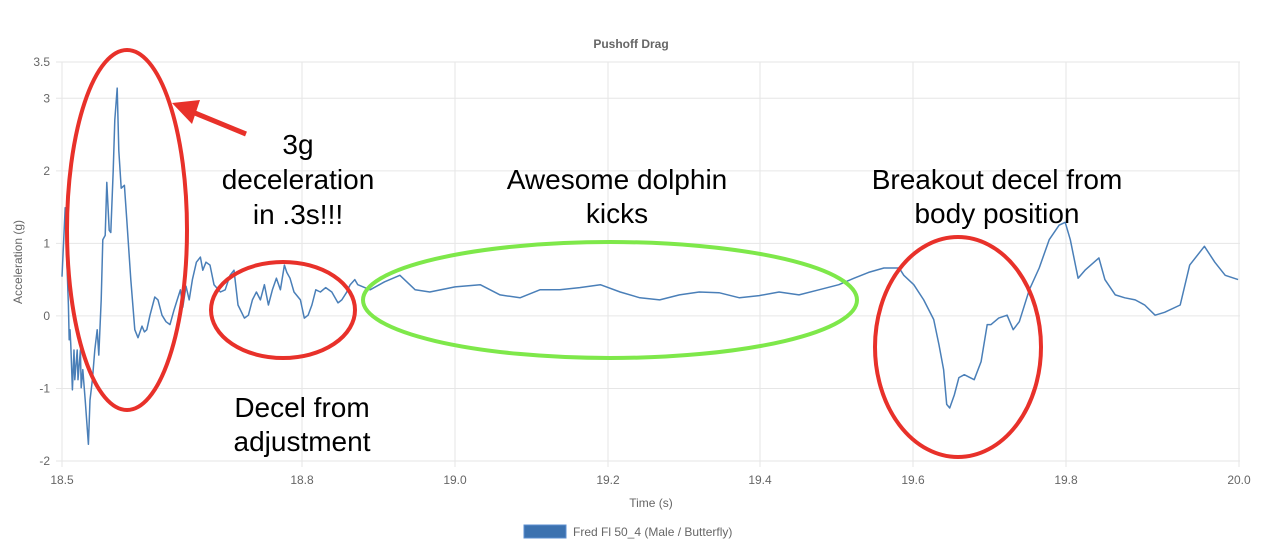 The width and height of the screenshot is (1272, 548). What do you see at coordinates (41, 62) in the screenshot?
I see `y-tick-label: 3.5` at bounding box center [41, 62].